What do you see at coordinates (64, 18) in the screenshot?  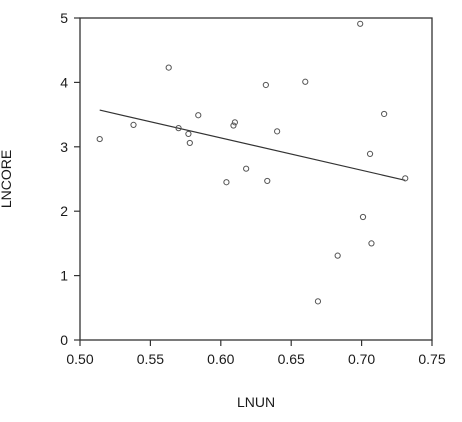 I see `y-tick-label: 5` at bounding box center [64, 18].